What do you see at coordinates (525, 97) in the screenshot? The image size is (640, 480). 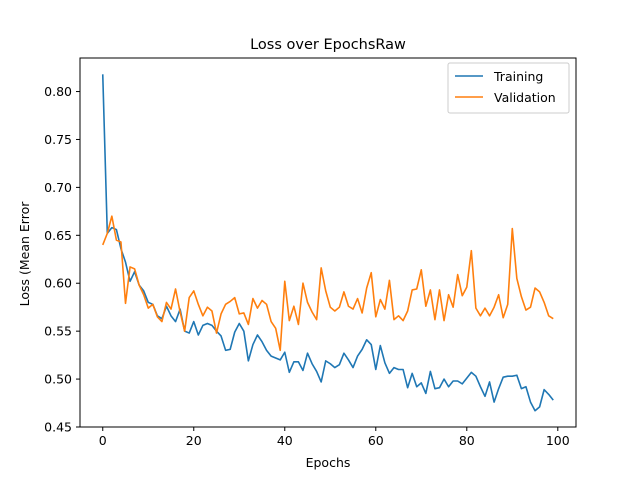 I see `legend-validation-label: Validation` at bounding box center [525, 97].